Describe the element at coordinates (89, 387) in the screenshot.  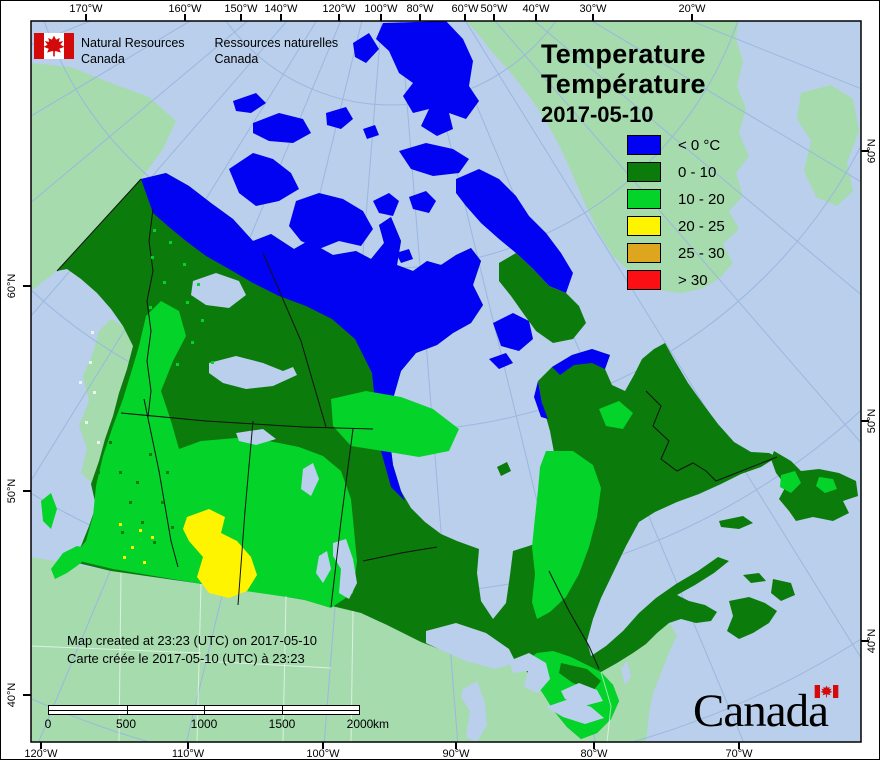
I see `speckles-snow` at that location.